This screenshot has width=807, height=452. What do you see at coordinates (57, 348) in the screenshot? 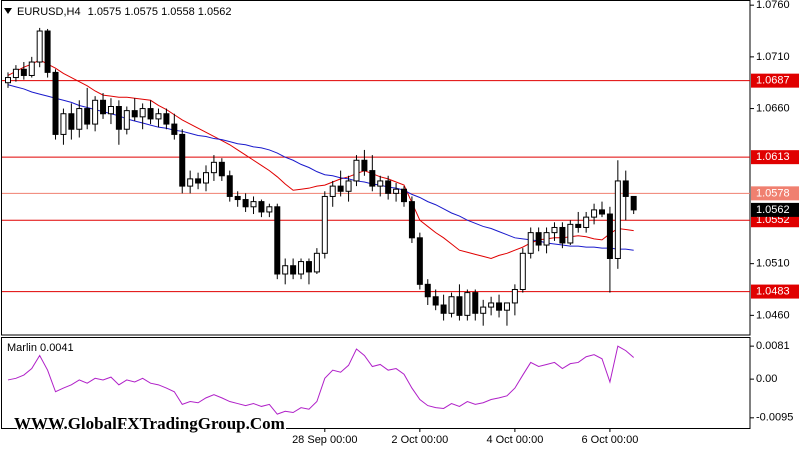
I see `indicator-value: 0.0041` at bounding box center [57, 348].